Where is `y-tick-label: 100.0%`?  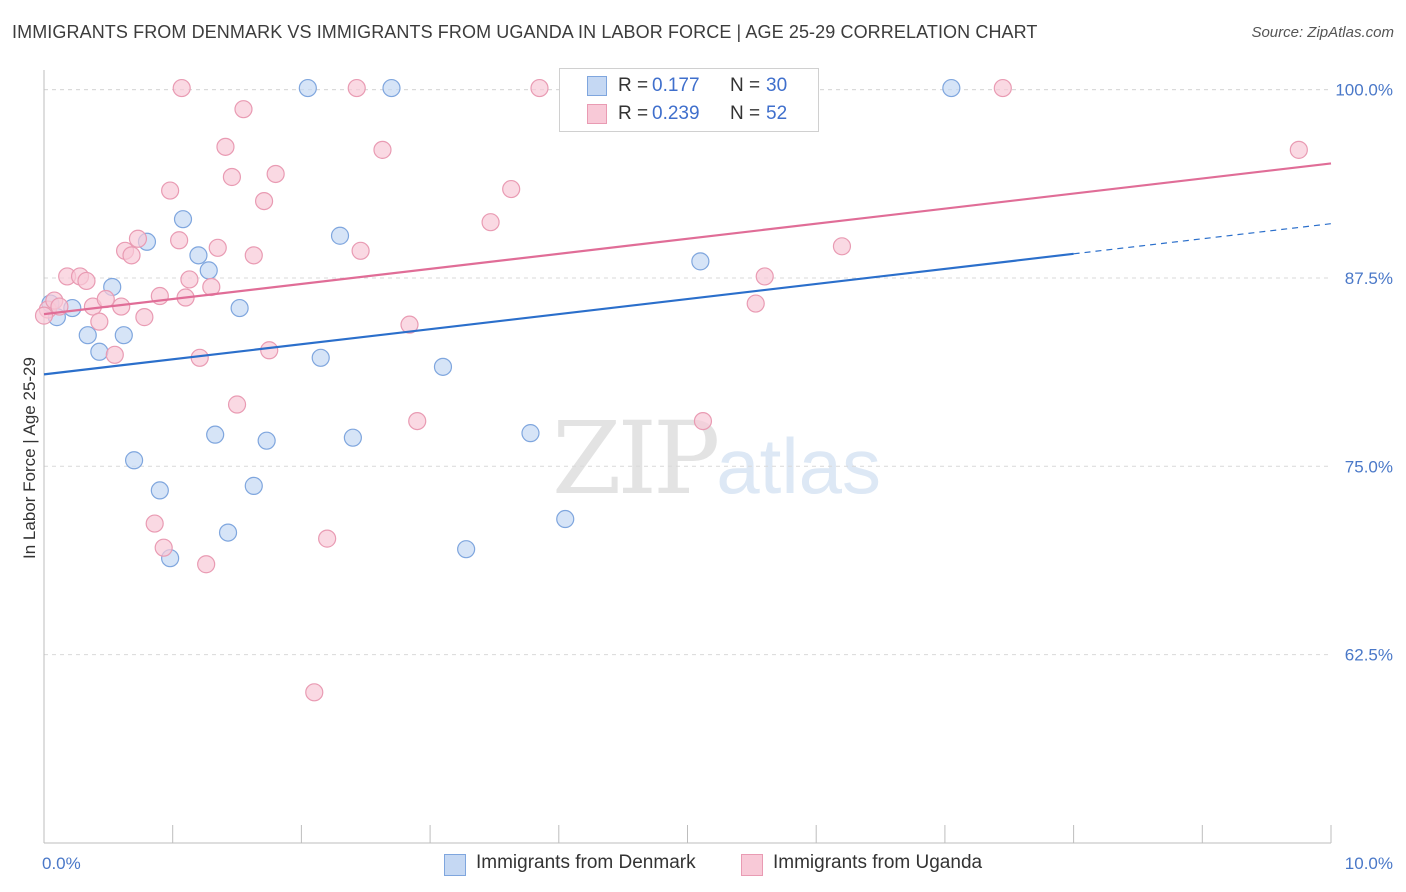 y-tick-label: 100.0% is located at coordinates (1364, 90).